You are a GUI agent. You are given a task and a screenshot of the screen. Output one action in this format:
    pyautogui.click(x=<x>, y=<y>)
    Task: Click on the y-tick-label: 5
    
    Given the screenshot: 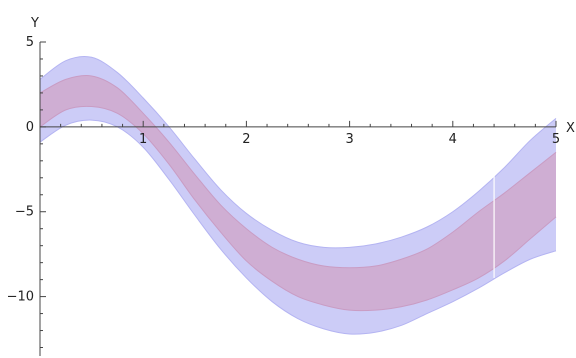 What is the action you would take?
    pyautogui.click(x=30, y=42)
    